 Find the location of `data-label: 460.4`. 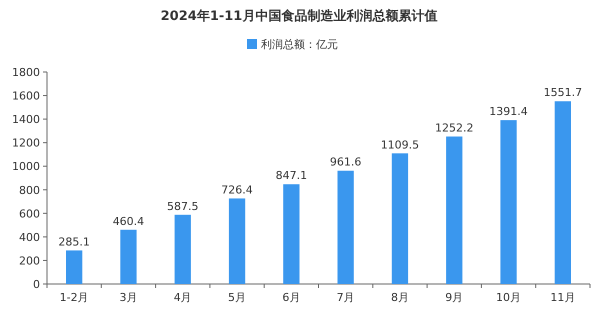

data-label: 460.4 is located at coordinates (128, 221).